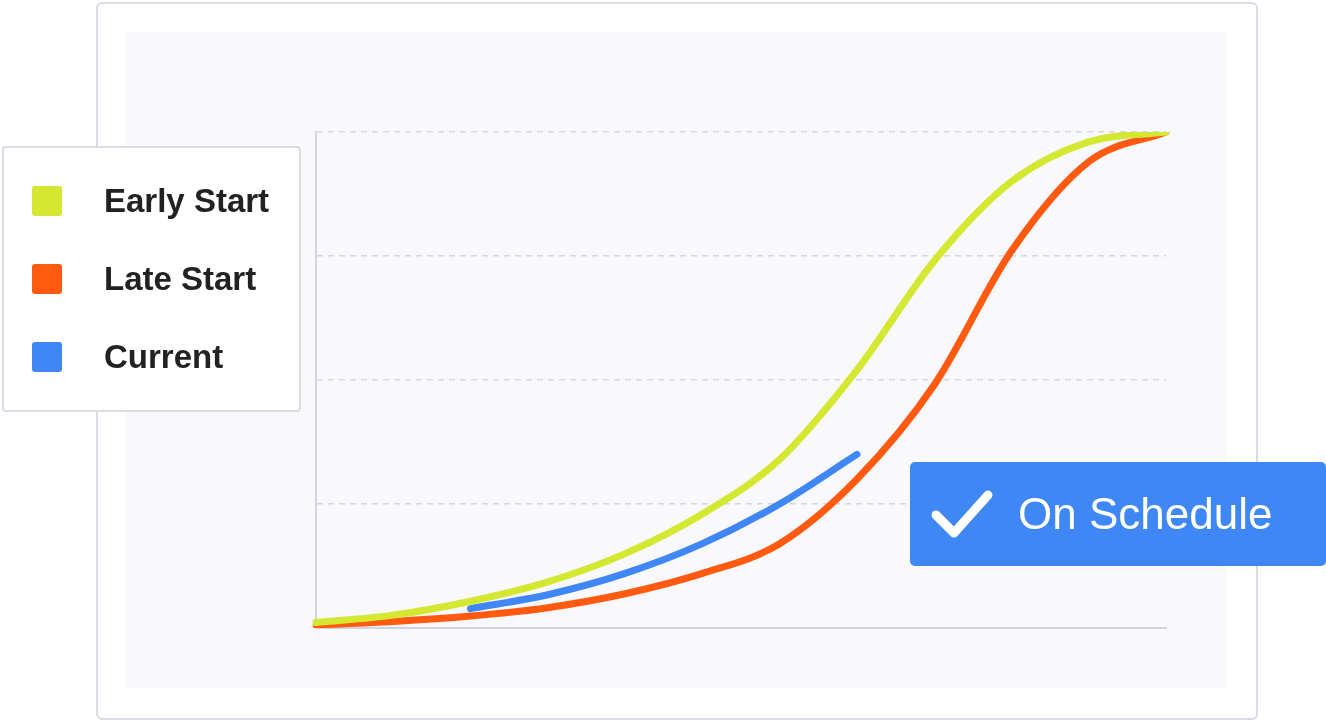 This screenshot has width=1326, height=720. I want to click on status-badge: On Schedule, so click(1118, 514).